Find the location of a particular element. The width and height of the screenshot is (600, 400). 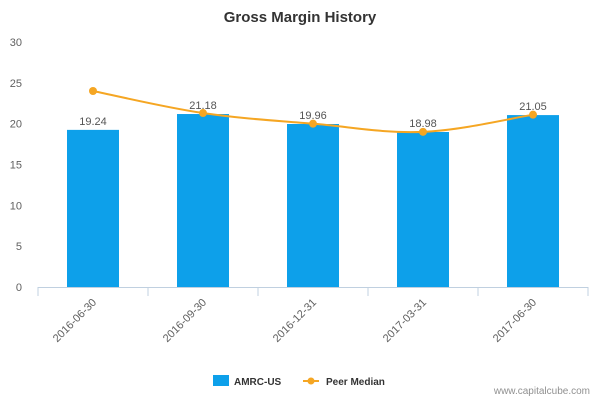

legend-label-line: Peer Median is located at coordinates (355, 382).